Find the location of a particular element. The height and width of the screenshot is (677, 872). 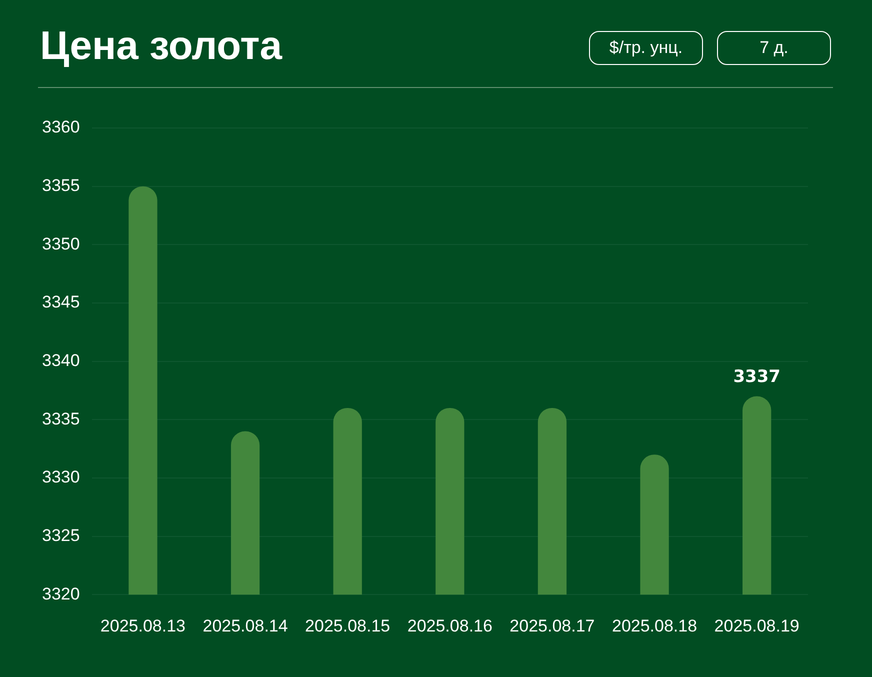

y-tick-label: 3345 is located at coordinates (61, 302).